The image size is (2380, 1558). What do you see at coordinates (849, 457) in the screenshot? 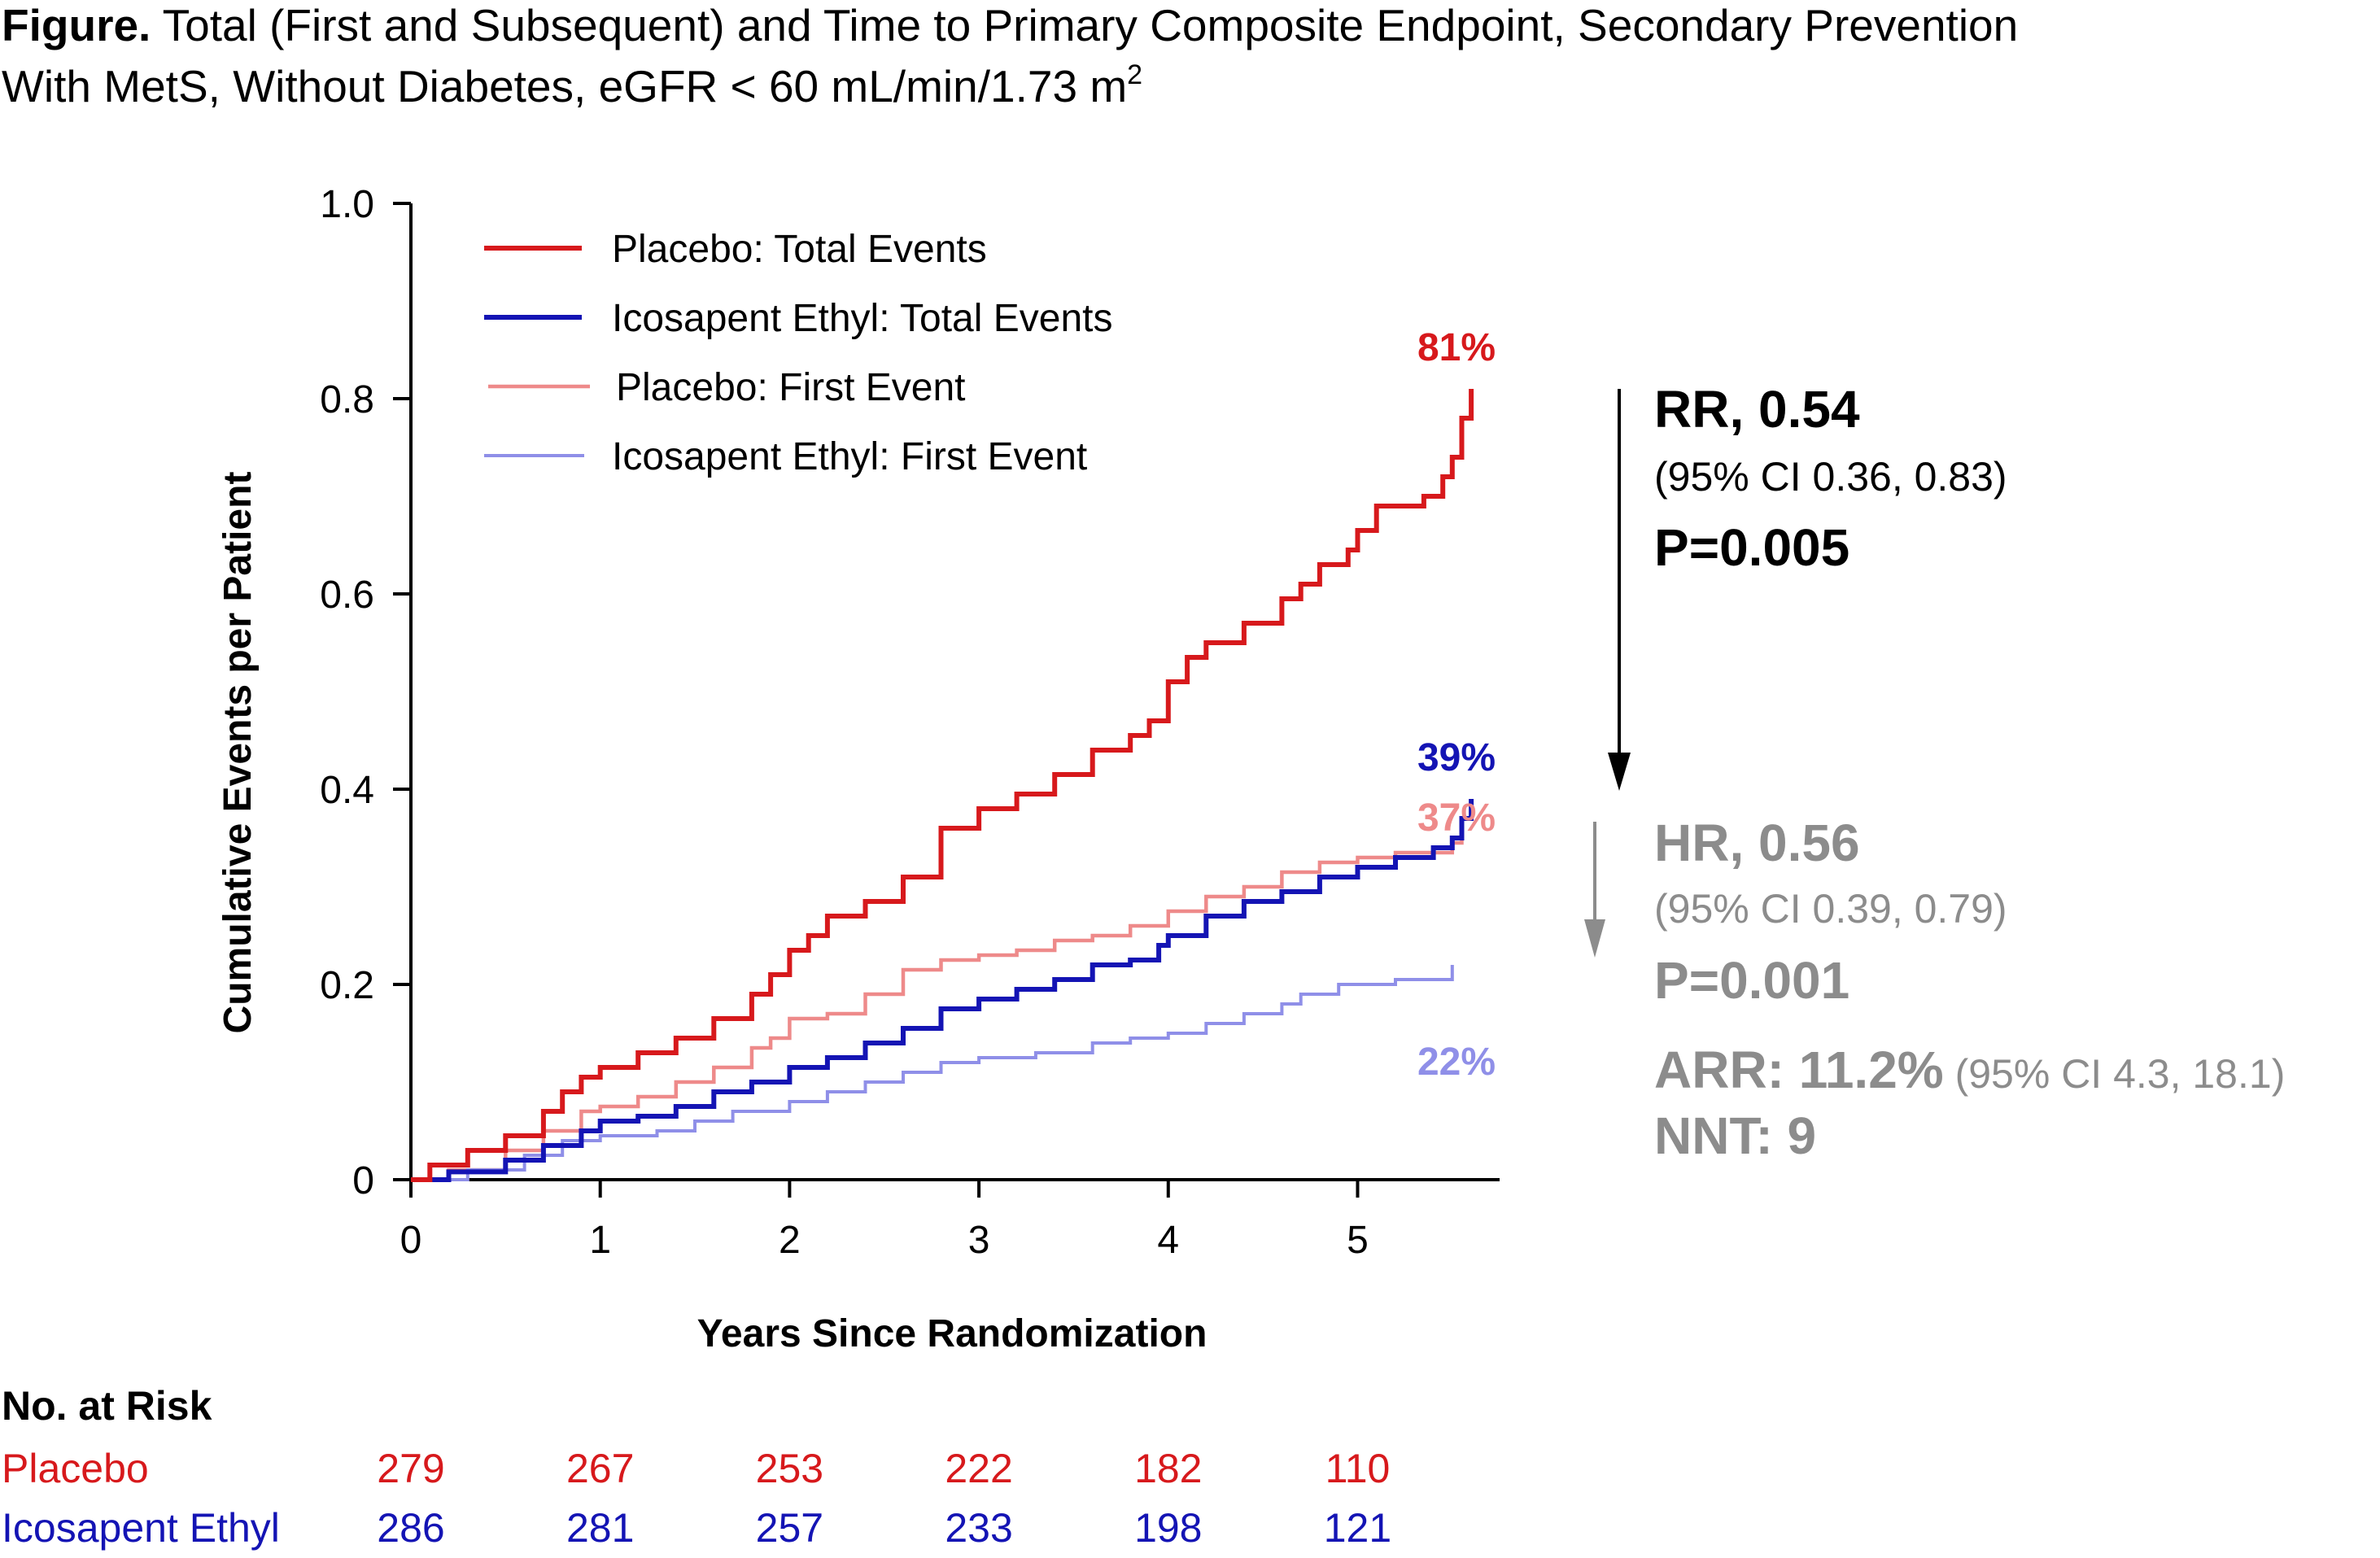
I see `legend-label-ie-first: Icosapent Ethyl: First Event` at bounding box center [849, 457].